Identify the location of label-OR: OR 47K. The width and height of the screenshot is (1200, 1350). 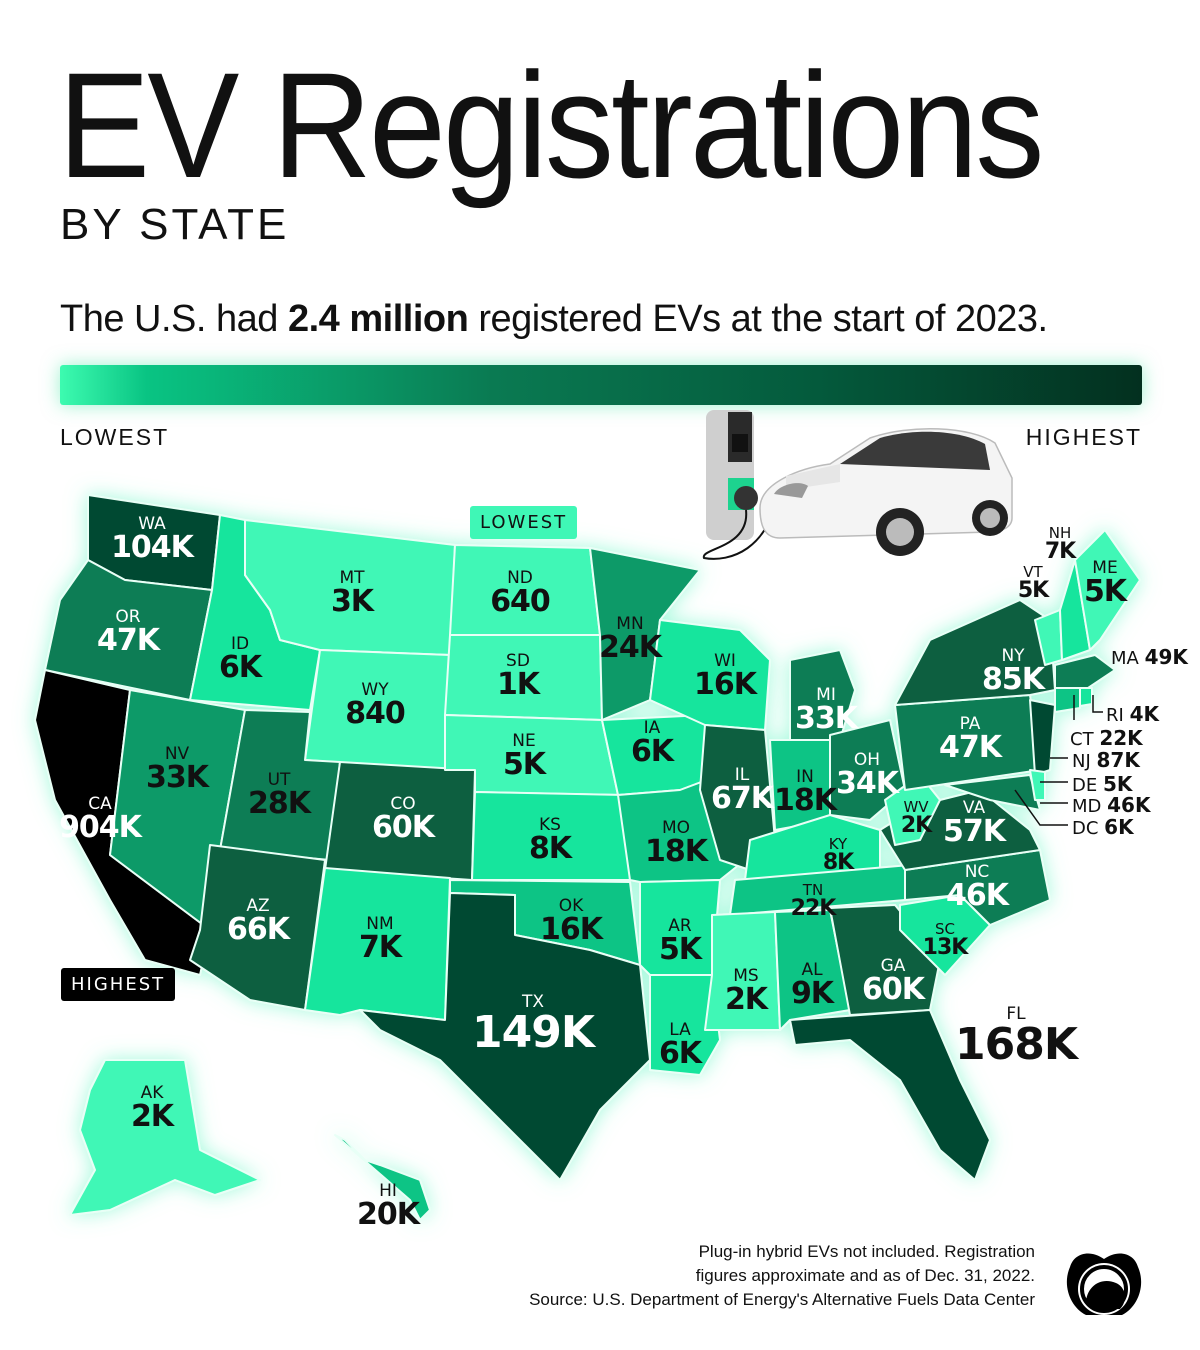
(128, 632).